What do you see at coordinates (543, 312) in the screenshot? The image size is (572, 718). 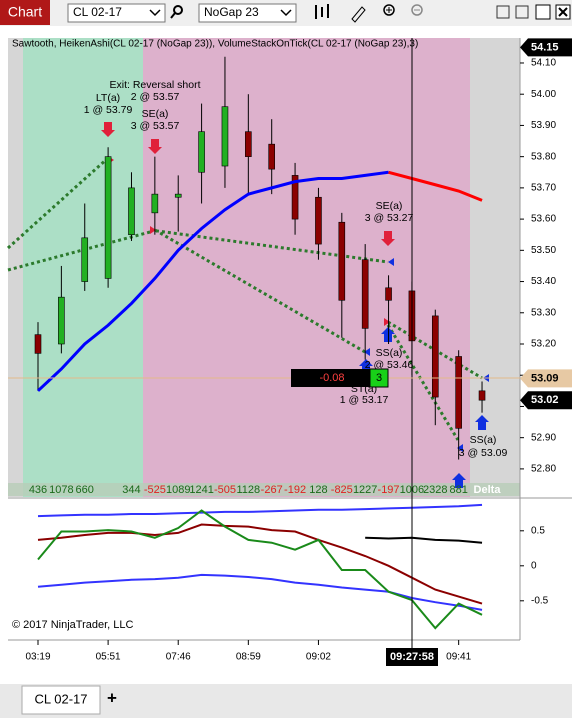 I see `y-tick-label: 53.30` at bounding box center [543, 312].